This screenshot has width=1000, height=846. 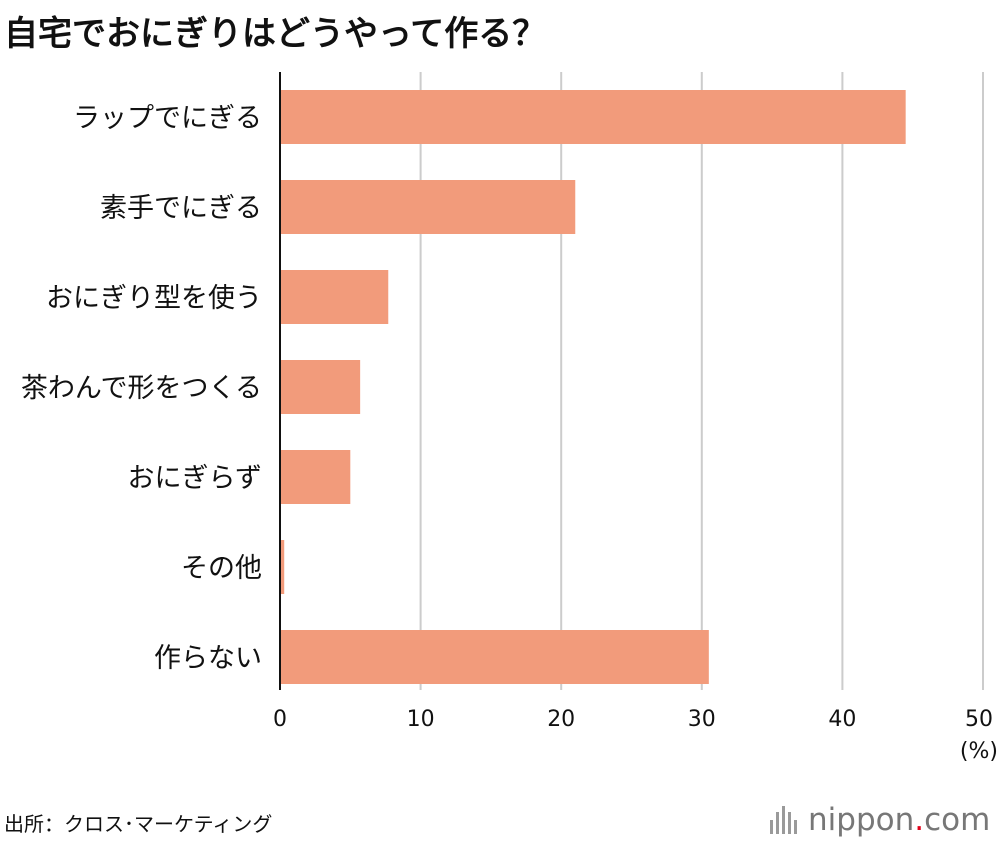 What do you see at coordinates (221, 568) in the screenshot?
I see `category-label: その他` at bounding box center [221, 568].